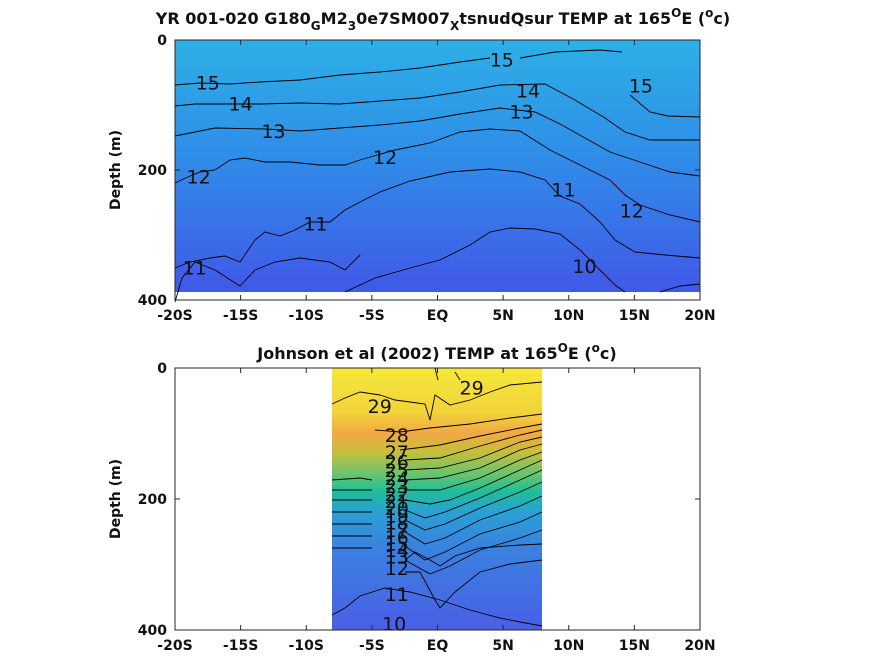 This screenshot has width=875, height=656. What do you see at coordinates (397, 595) in the screenshot?
I see `chart2-contour-label: 11` at bounding box center [397, 595].